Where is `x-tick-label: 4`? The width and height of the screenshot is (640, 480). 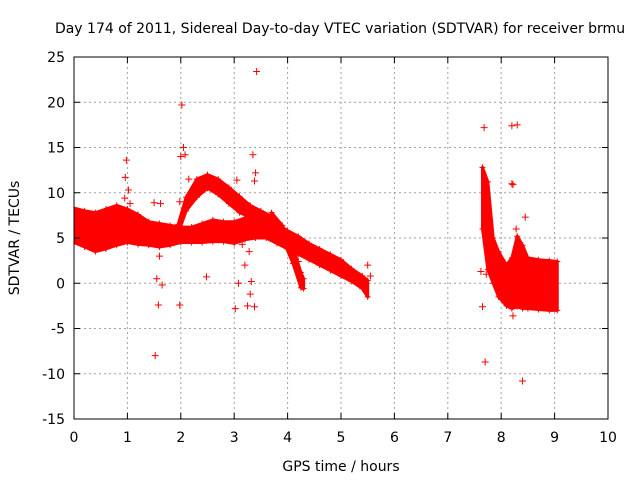 x-tick-label: 4 is located at coordinates (287, 438).